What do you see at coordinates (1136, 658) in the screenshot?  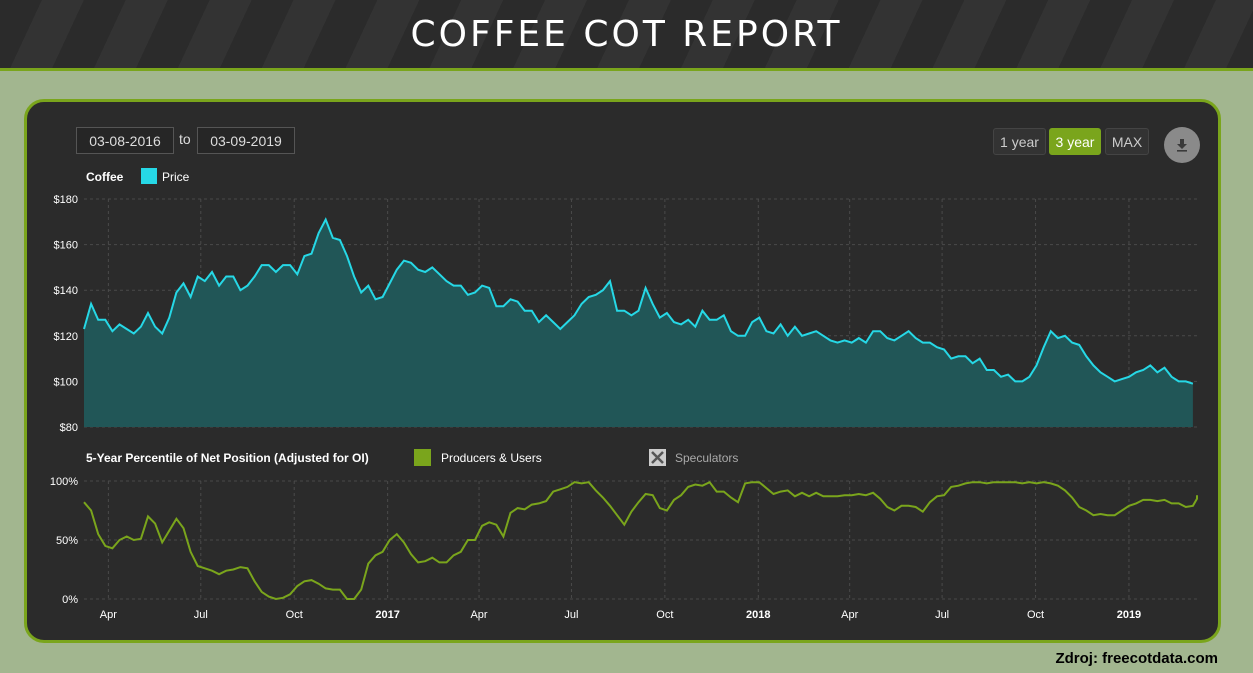 I see `source-credit: Zdroj: freecotdata.com` at bounding box center [1136, 658].